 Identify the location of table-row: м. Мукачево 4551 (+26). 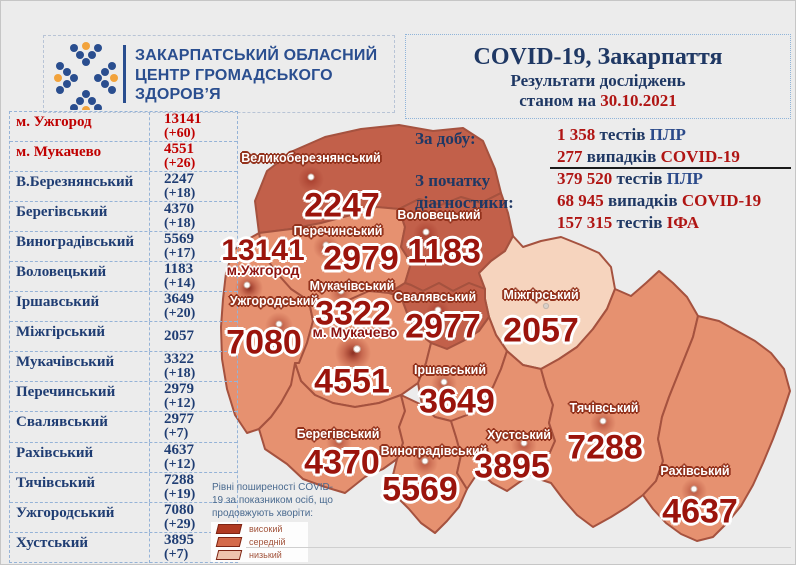
(123, 157).